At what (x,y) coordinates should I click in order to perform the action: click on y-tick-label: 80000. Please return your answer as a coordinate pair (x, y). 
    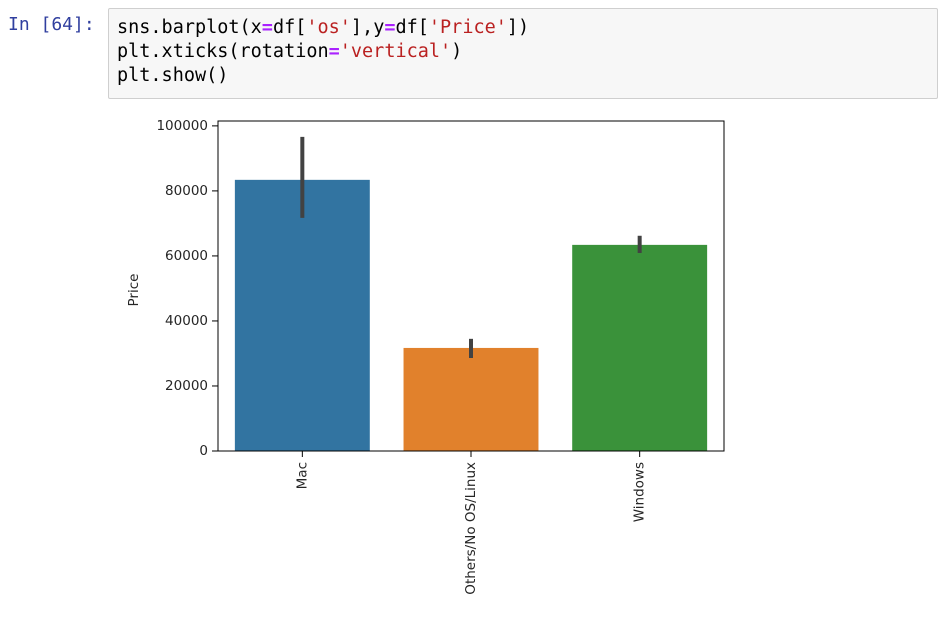
    Looking at the image, I should click on (186, 191).